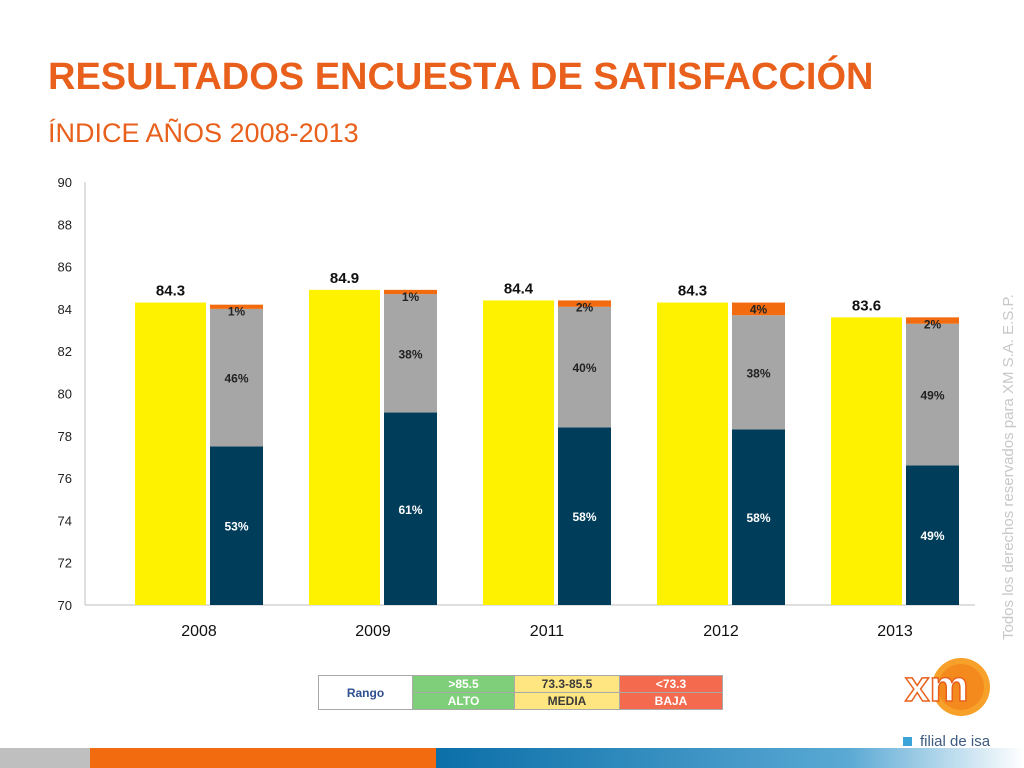  Describe the element at coordinates (199, 631) in the screenshot. I see `x-tick-label: 2008` at that location.